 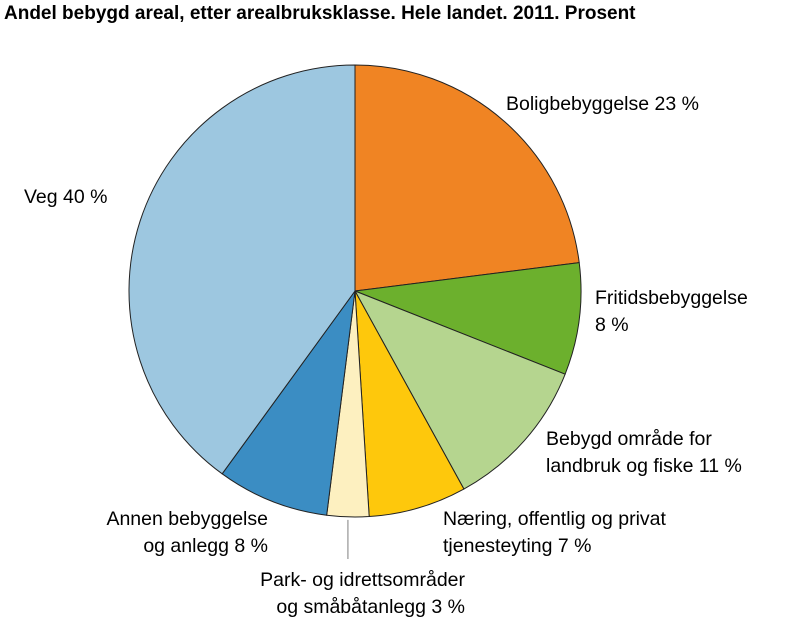 What do you see at coordinates (602, 104) in the screenshot?
I see `slice-label: Boligbebyggelse 23 %` at bounding box center [602, 104].